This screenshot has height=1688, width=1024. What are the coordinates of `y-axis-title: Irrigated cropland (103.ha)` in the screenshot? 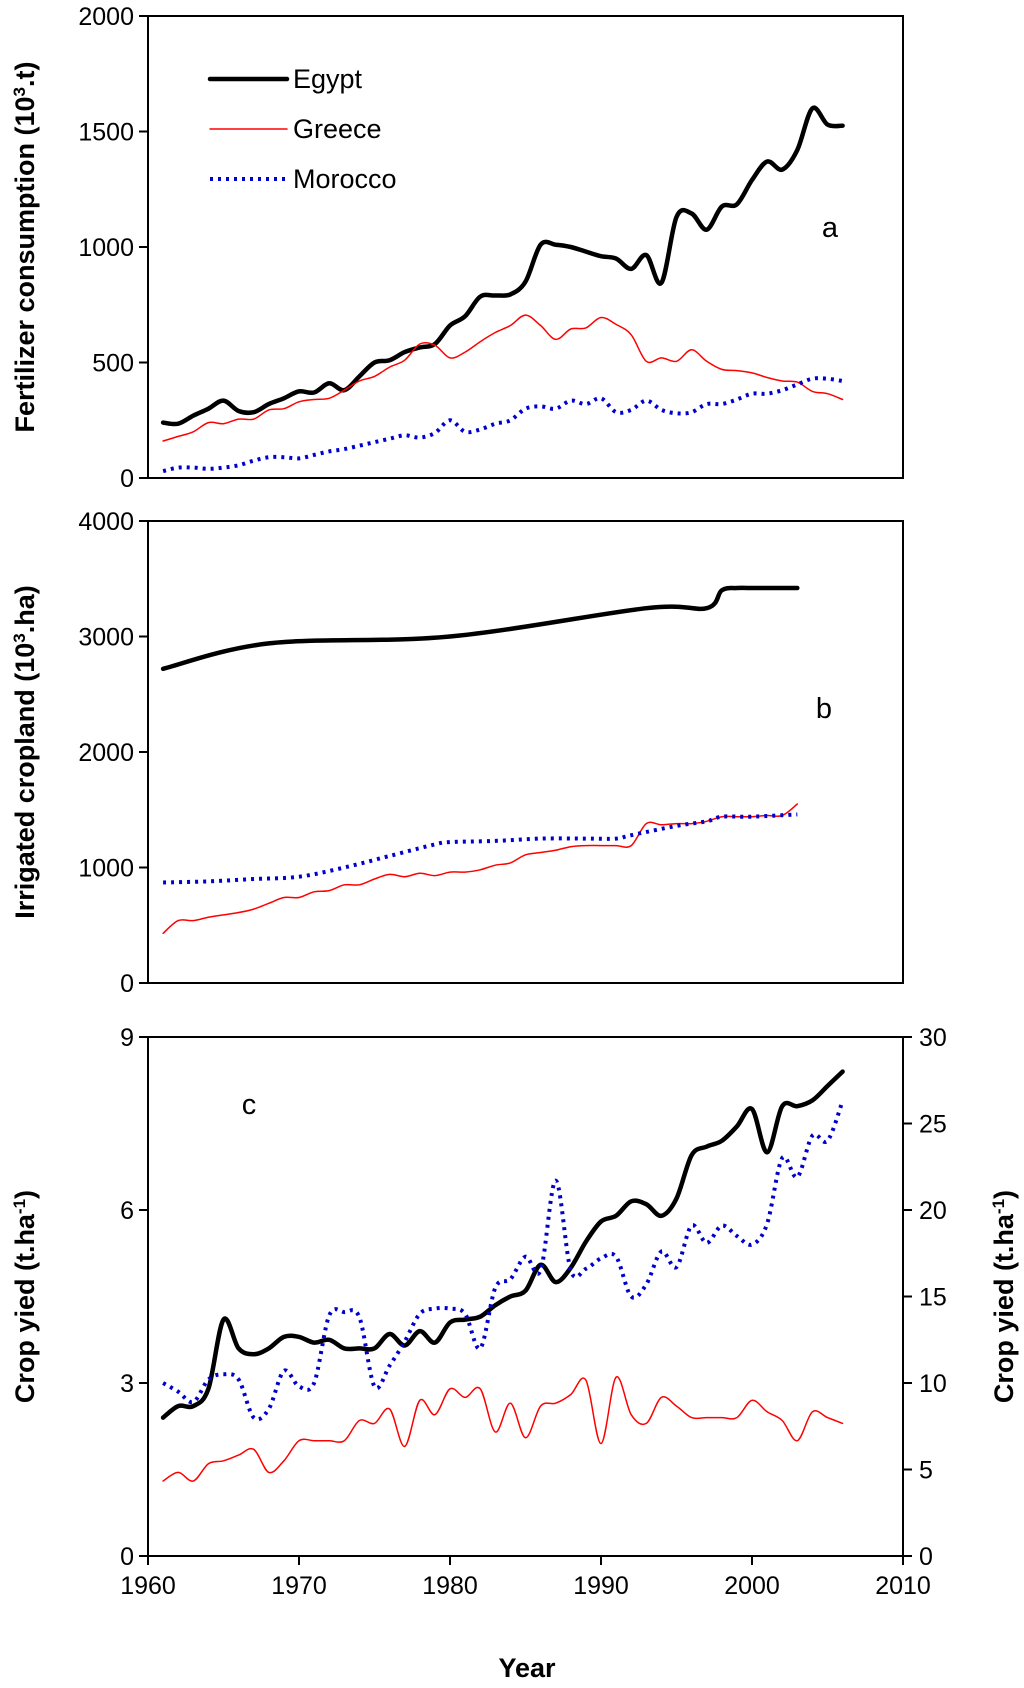 It's located at (25, 752).